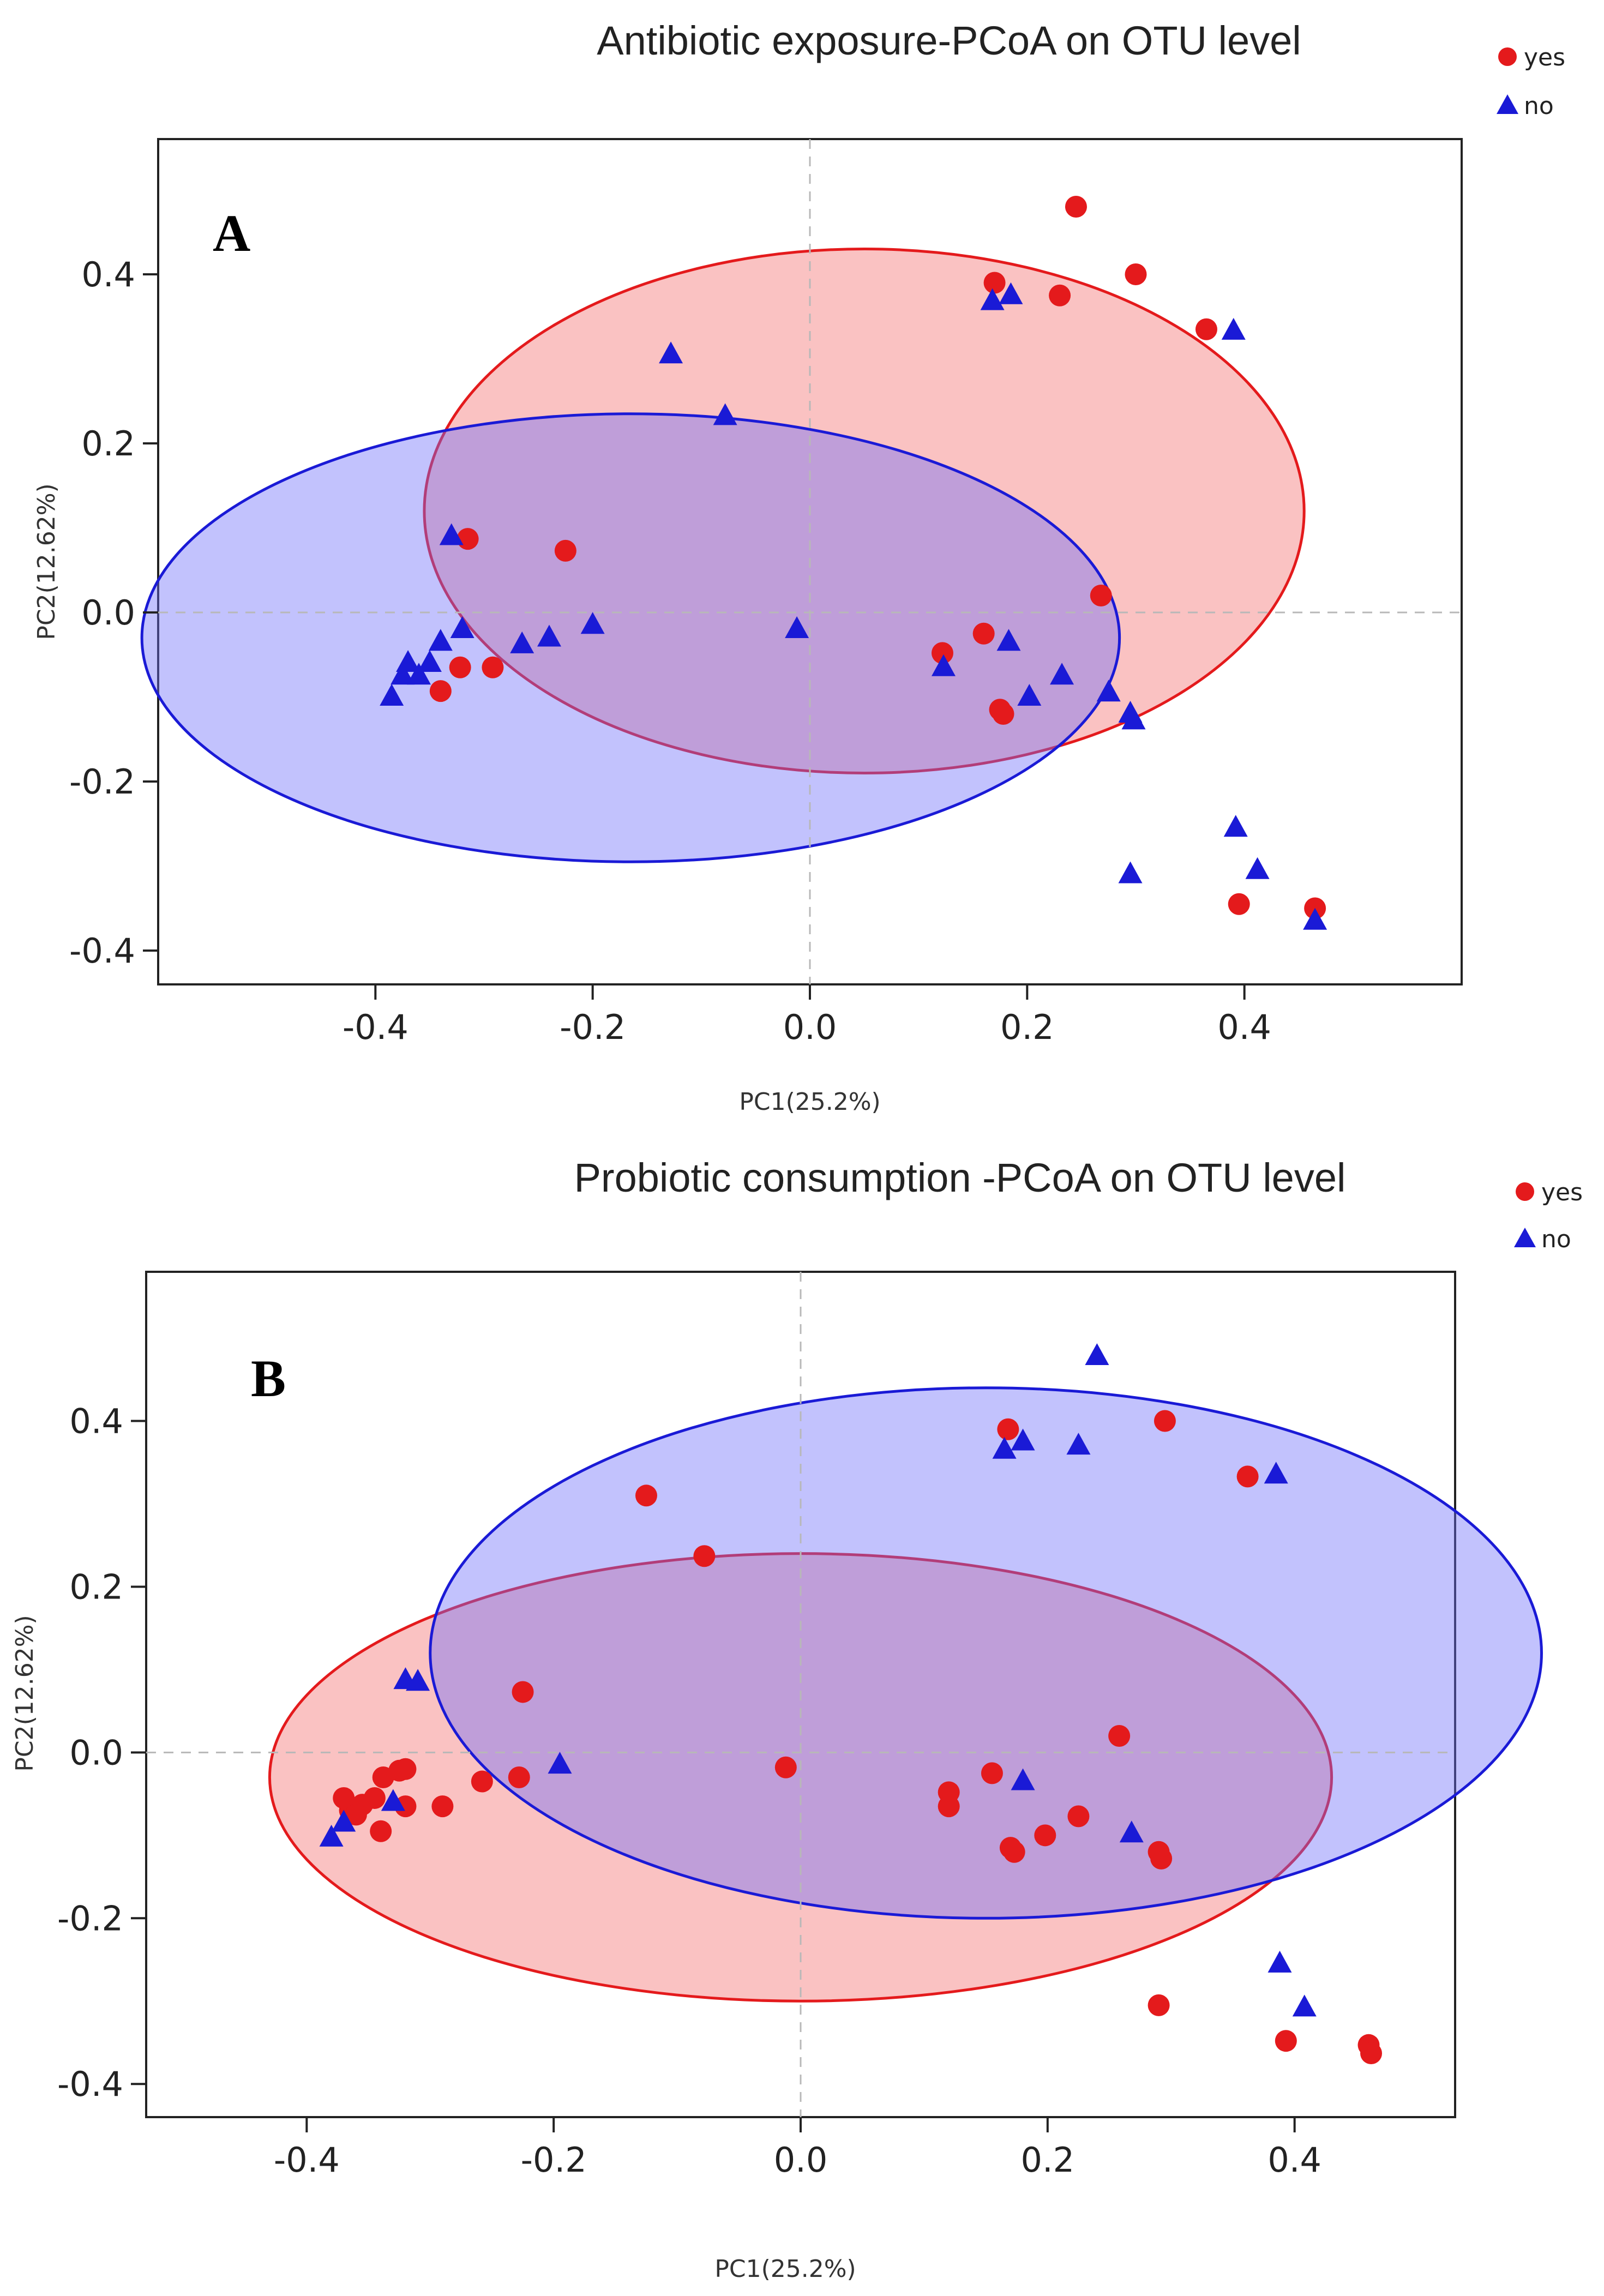 The width and height of the screenshot is (1604, 2296). I want to click on x-tick-label: -0.4, so click(307, 2160).